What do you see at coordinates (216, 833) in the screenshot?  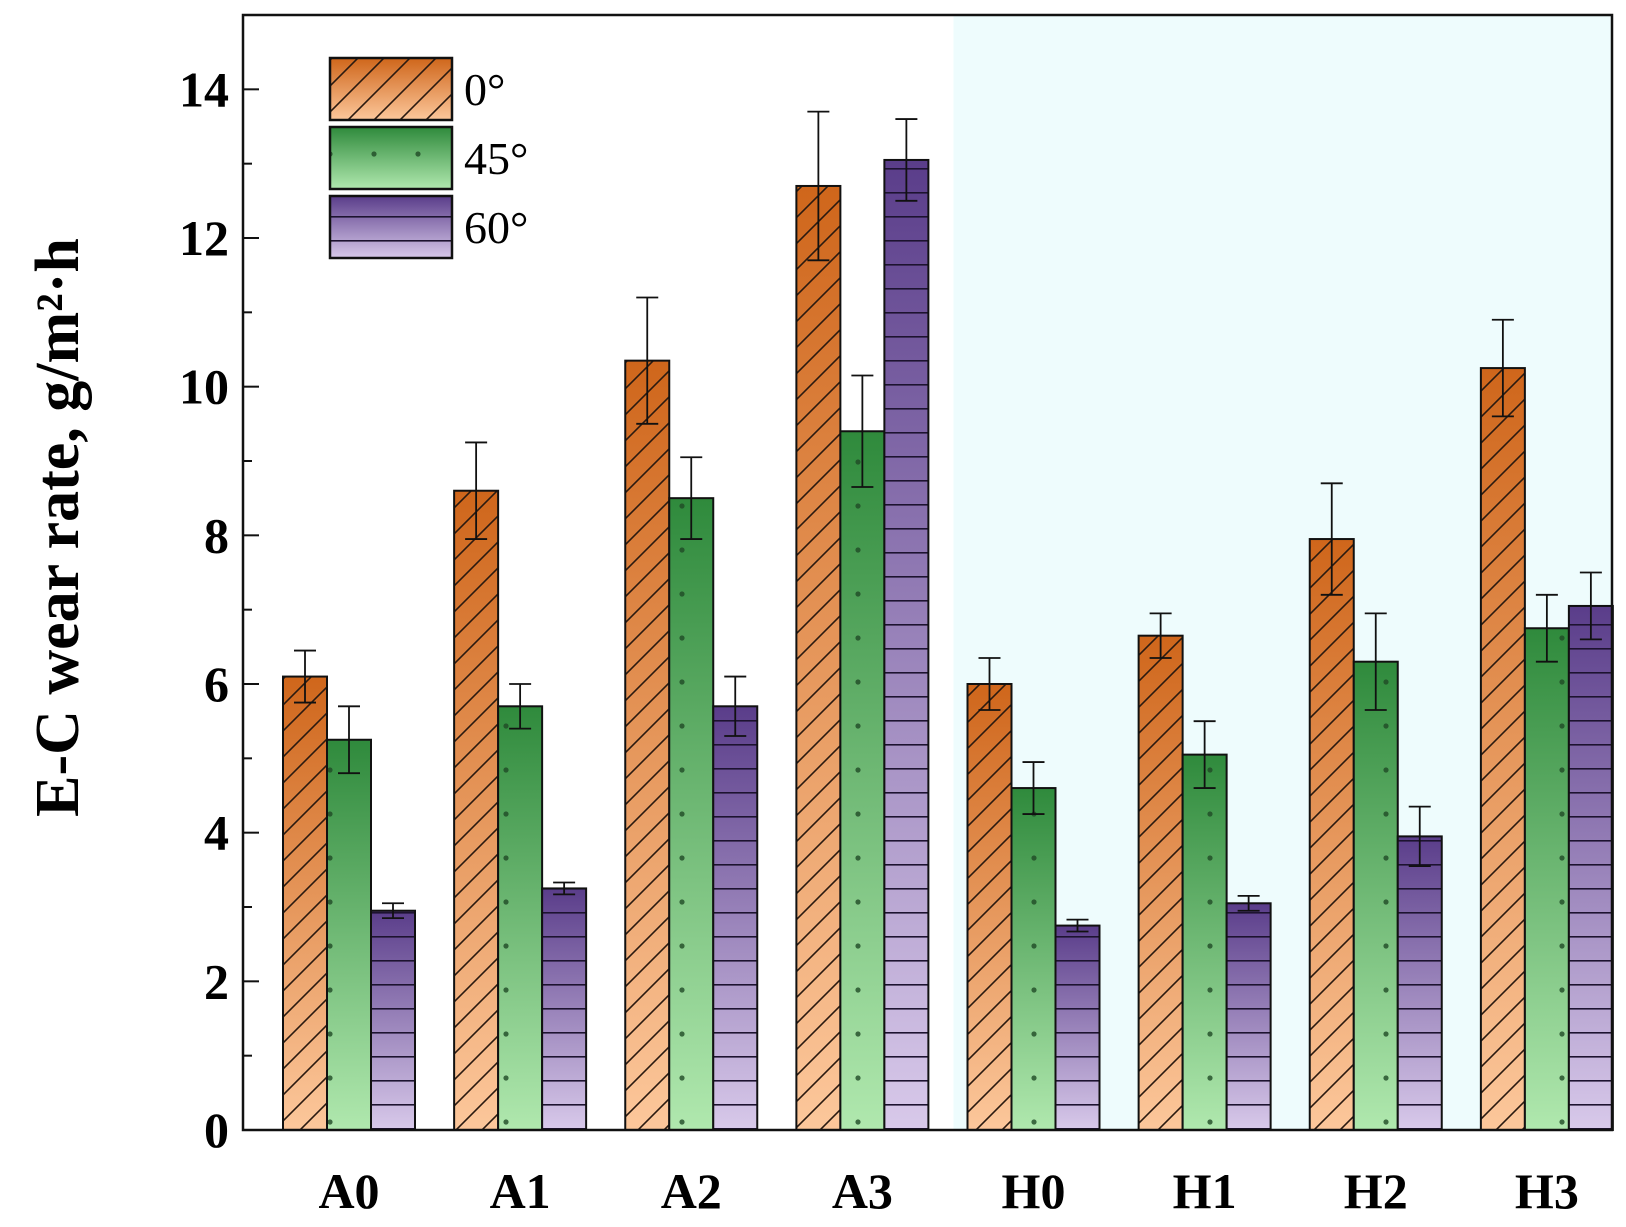 I see `y-tick-label-4: 4` at bounding box center [216, 833].